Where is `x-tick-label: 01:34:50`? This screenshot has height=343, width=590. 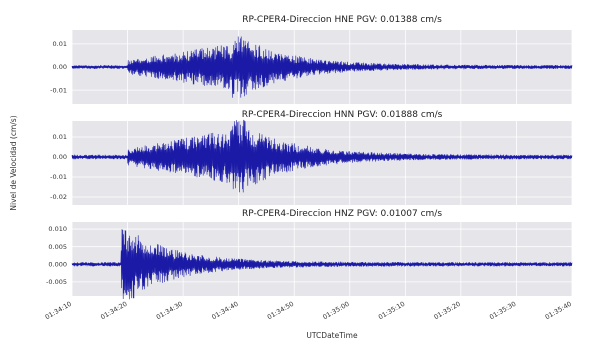 x-tick-label: 01:34:50 is located at coordinates (280, 311).